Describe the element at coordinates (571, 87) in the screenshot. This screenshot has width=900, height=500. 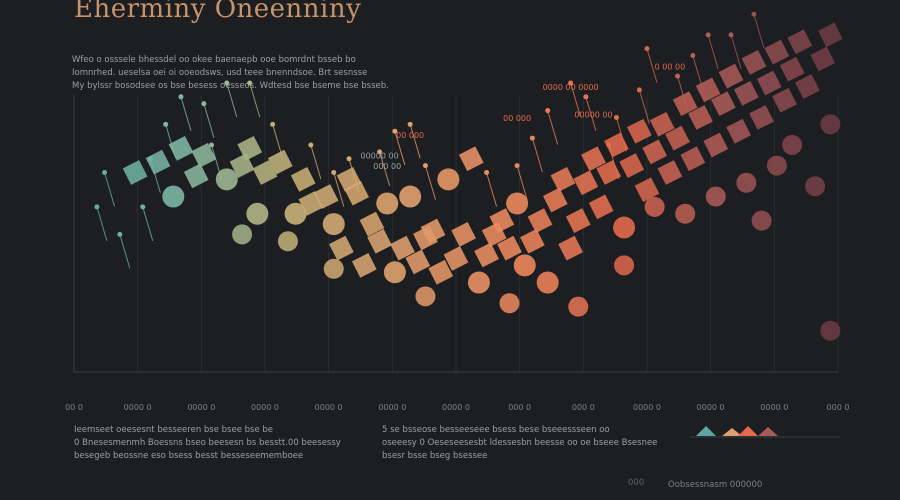
I see `annotation-label: 0000 00 0000` at that location.